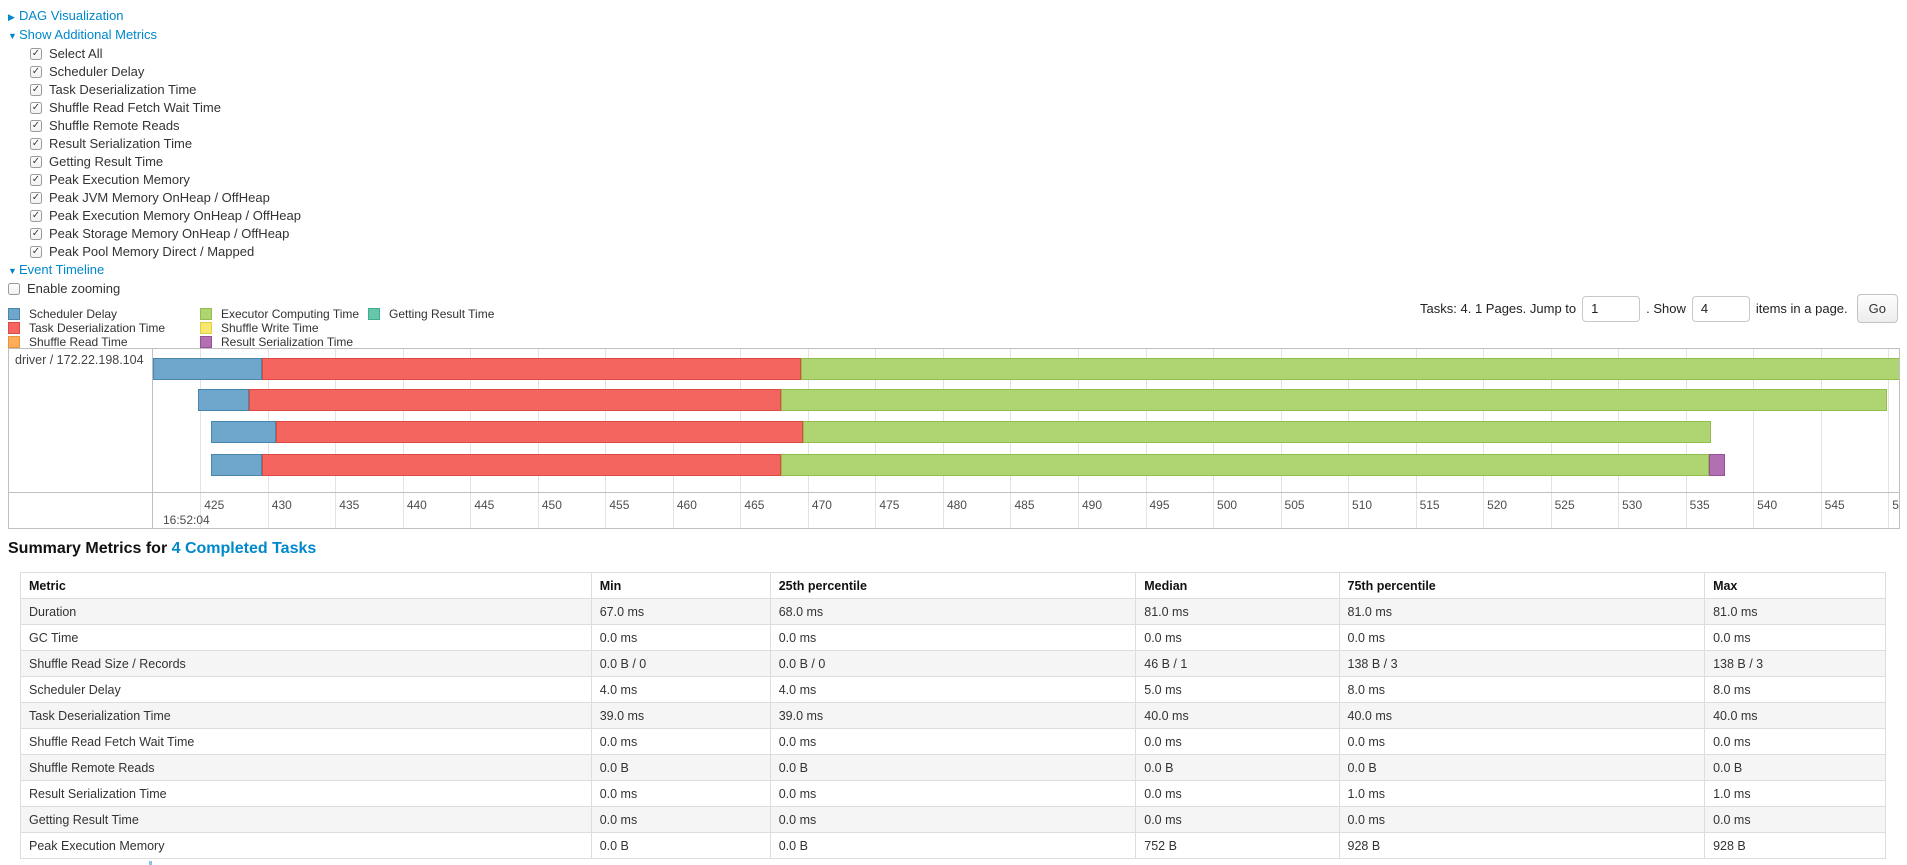  I want to click on legend-item: Scheduler Delay, so click(104, 314).